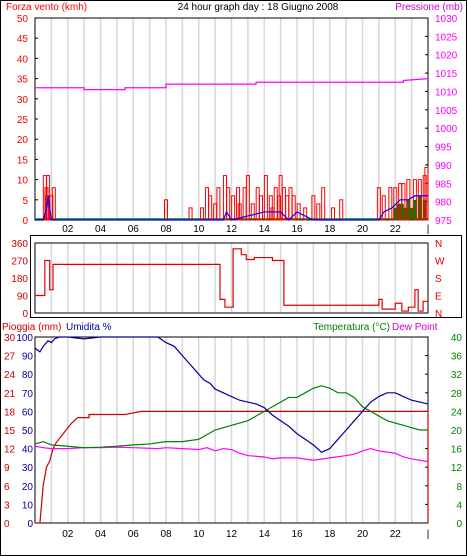 This screenshot has width=467, height=556. Describe the element at coordinates (428, 229) in the screenshot. I see `hour-tick-label: |` at that location.